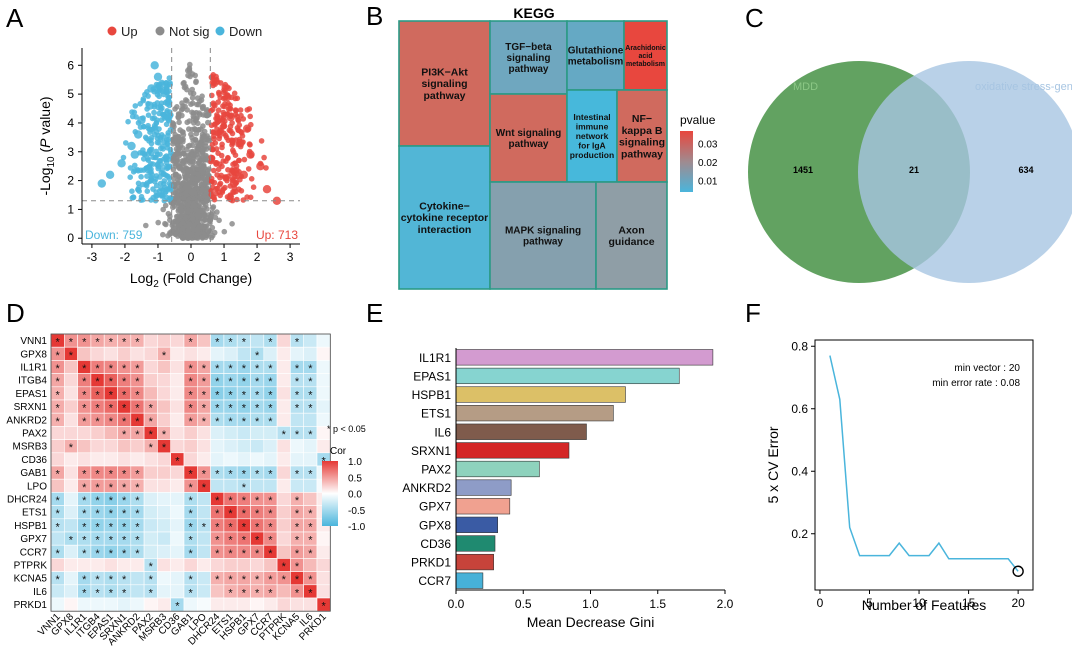  I want to click on venn-set-label-oxidative: oxidative stress-gene, so click(1023, 87).